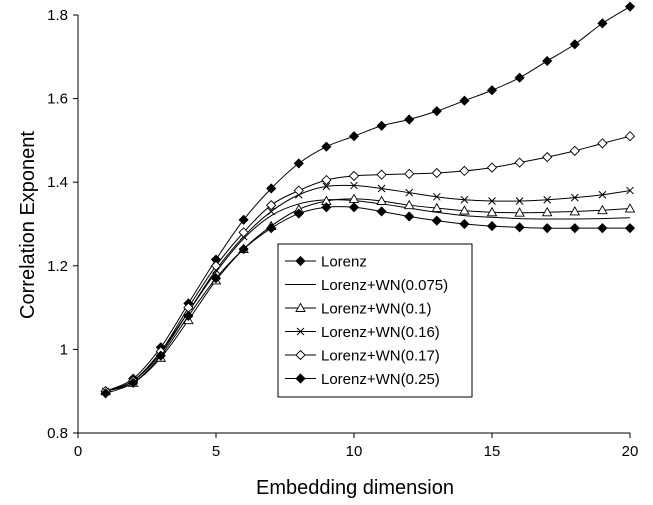 This screenshot has width=653, height=505. Describe the element at coordinates (630, 451) in the screenshot. I see `x-tick-label: 20` at that location.